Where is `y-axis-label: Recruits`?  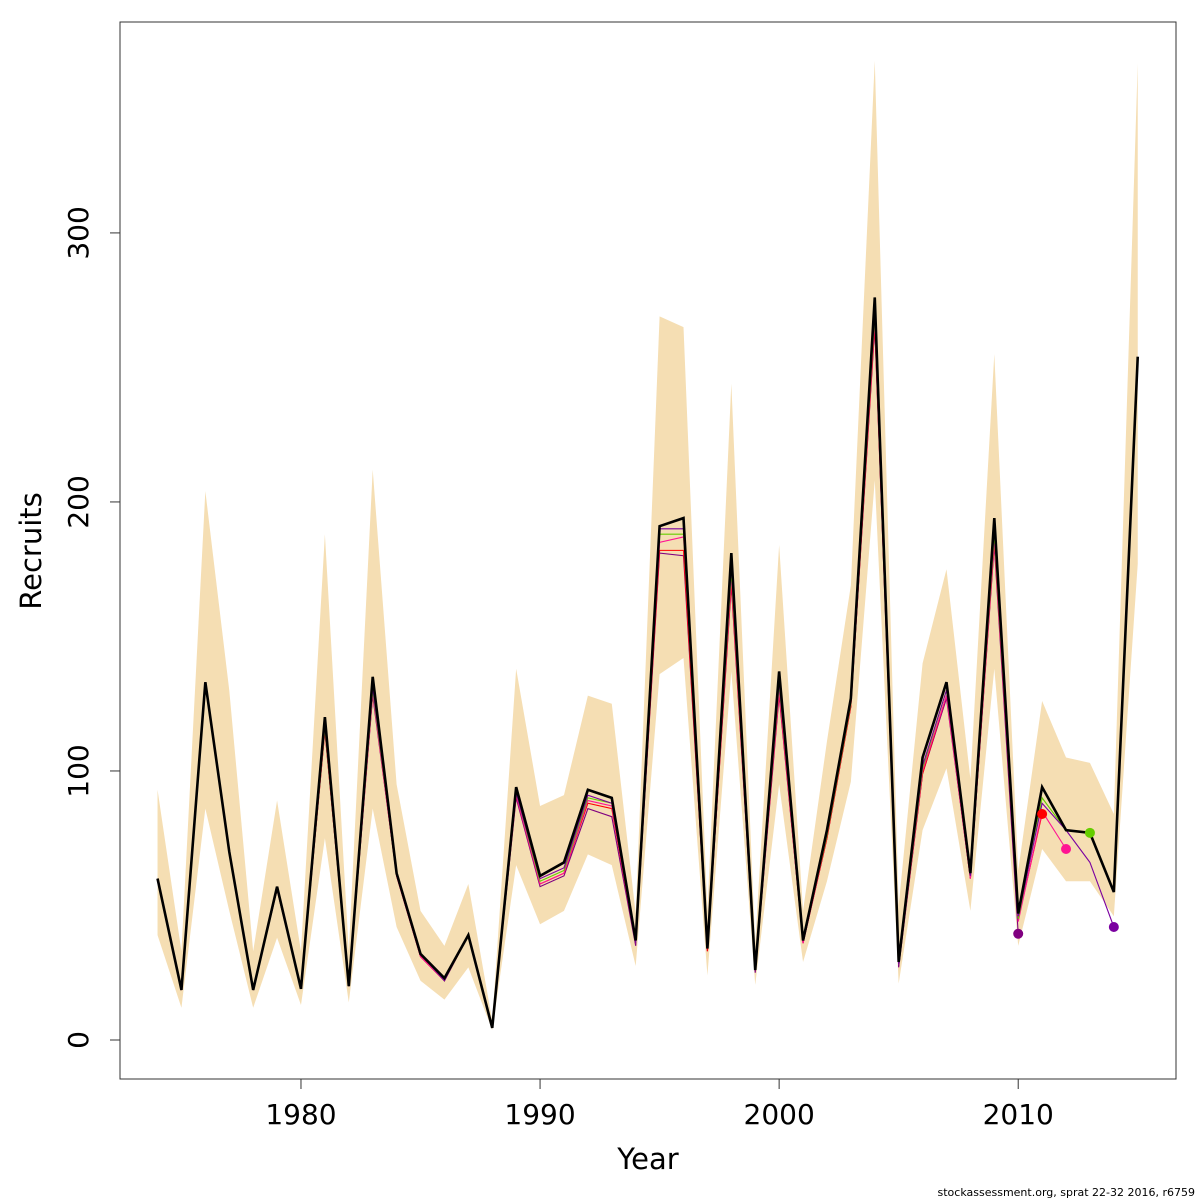
y-axis-label: Recruits is located at coordinates (31, 550).